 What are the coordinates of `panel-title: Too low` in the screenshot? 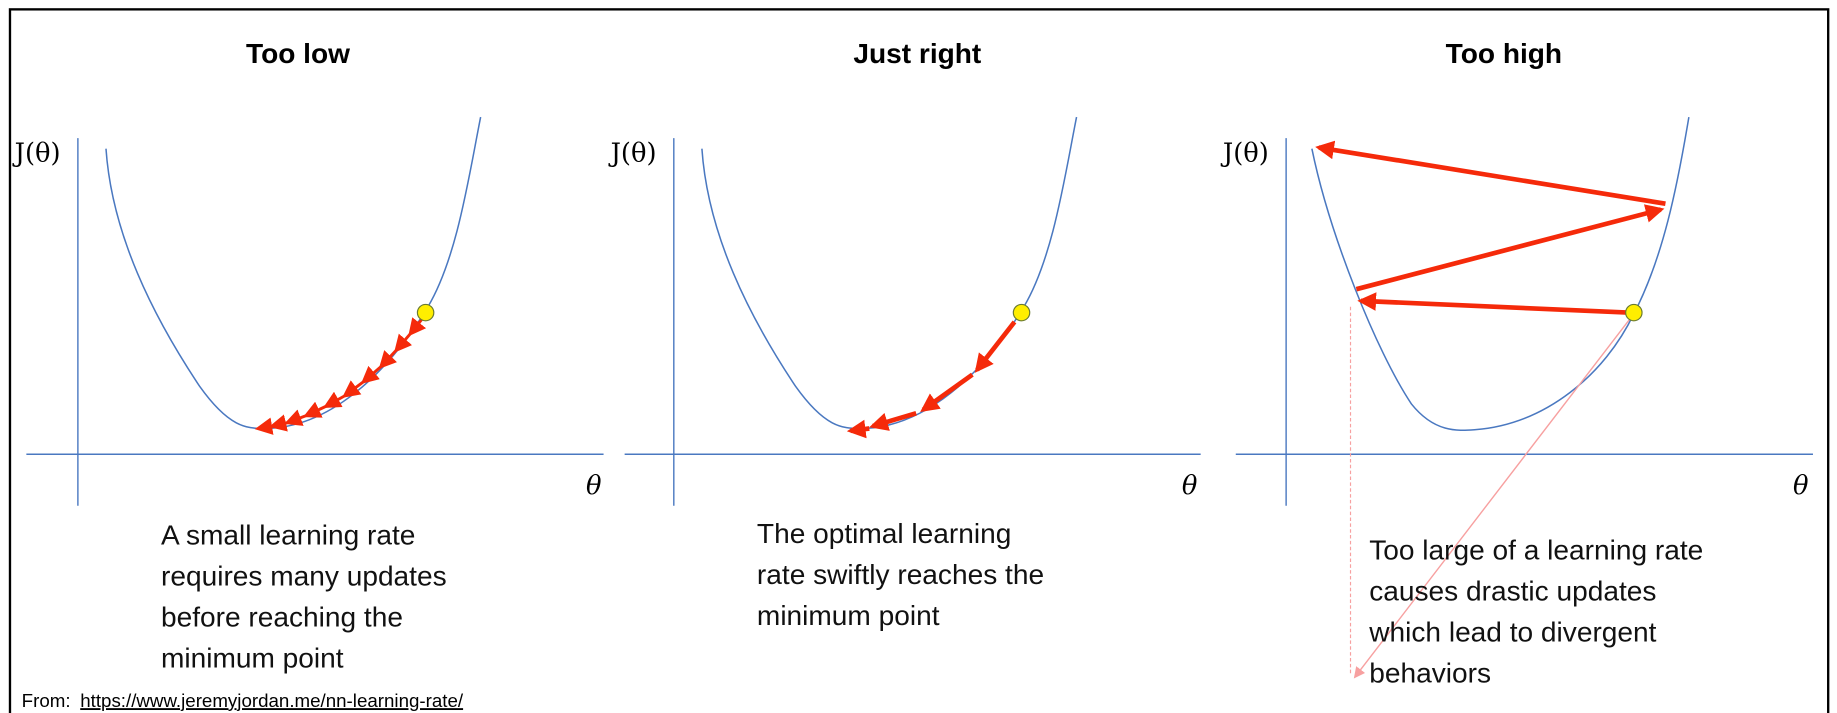 It's located at (298, 53).